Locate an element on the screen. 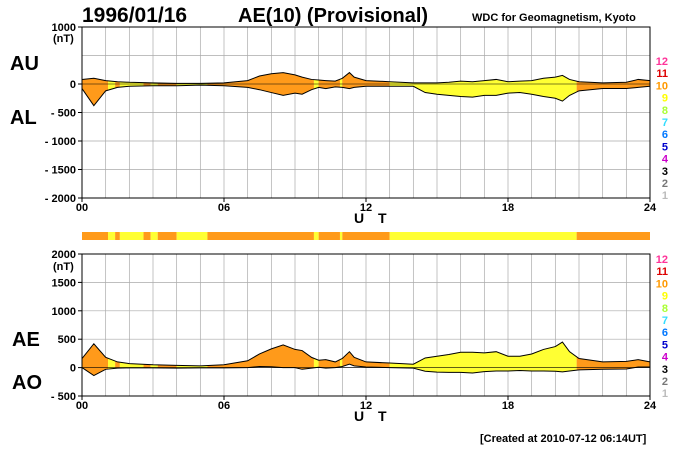  date-label: 1996/01/16 is located at coordinates (134, 15).